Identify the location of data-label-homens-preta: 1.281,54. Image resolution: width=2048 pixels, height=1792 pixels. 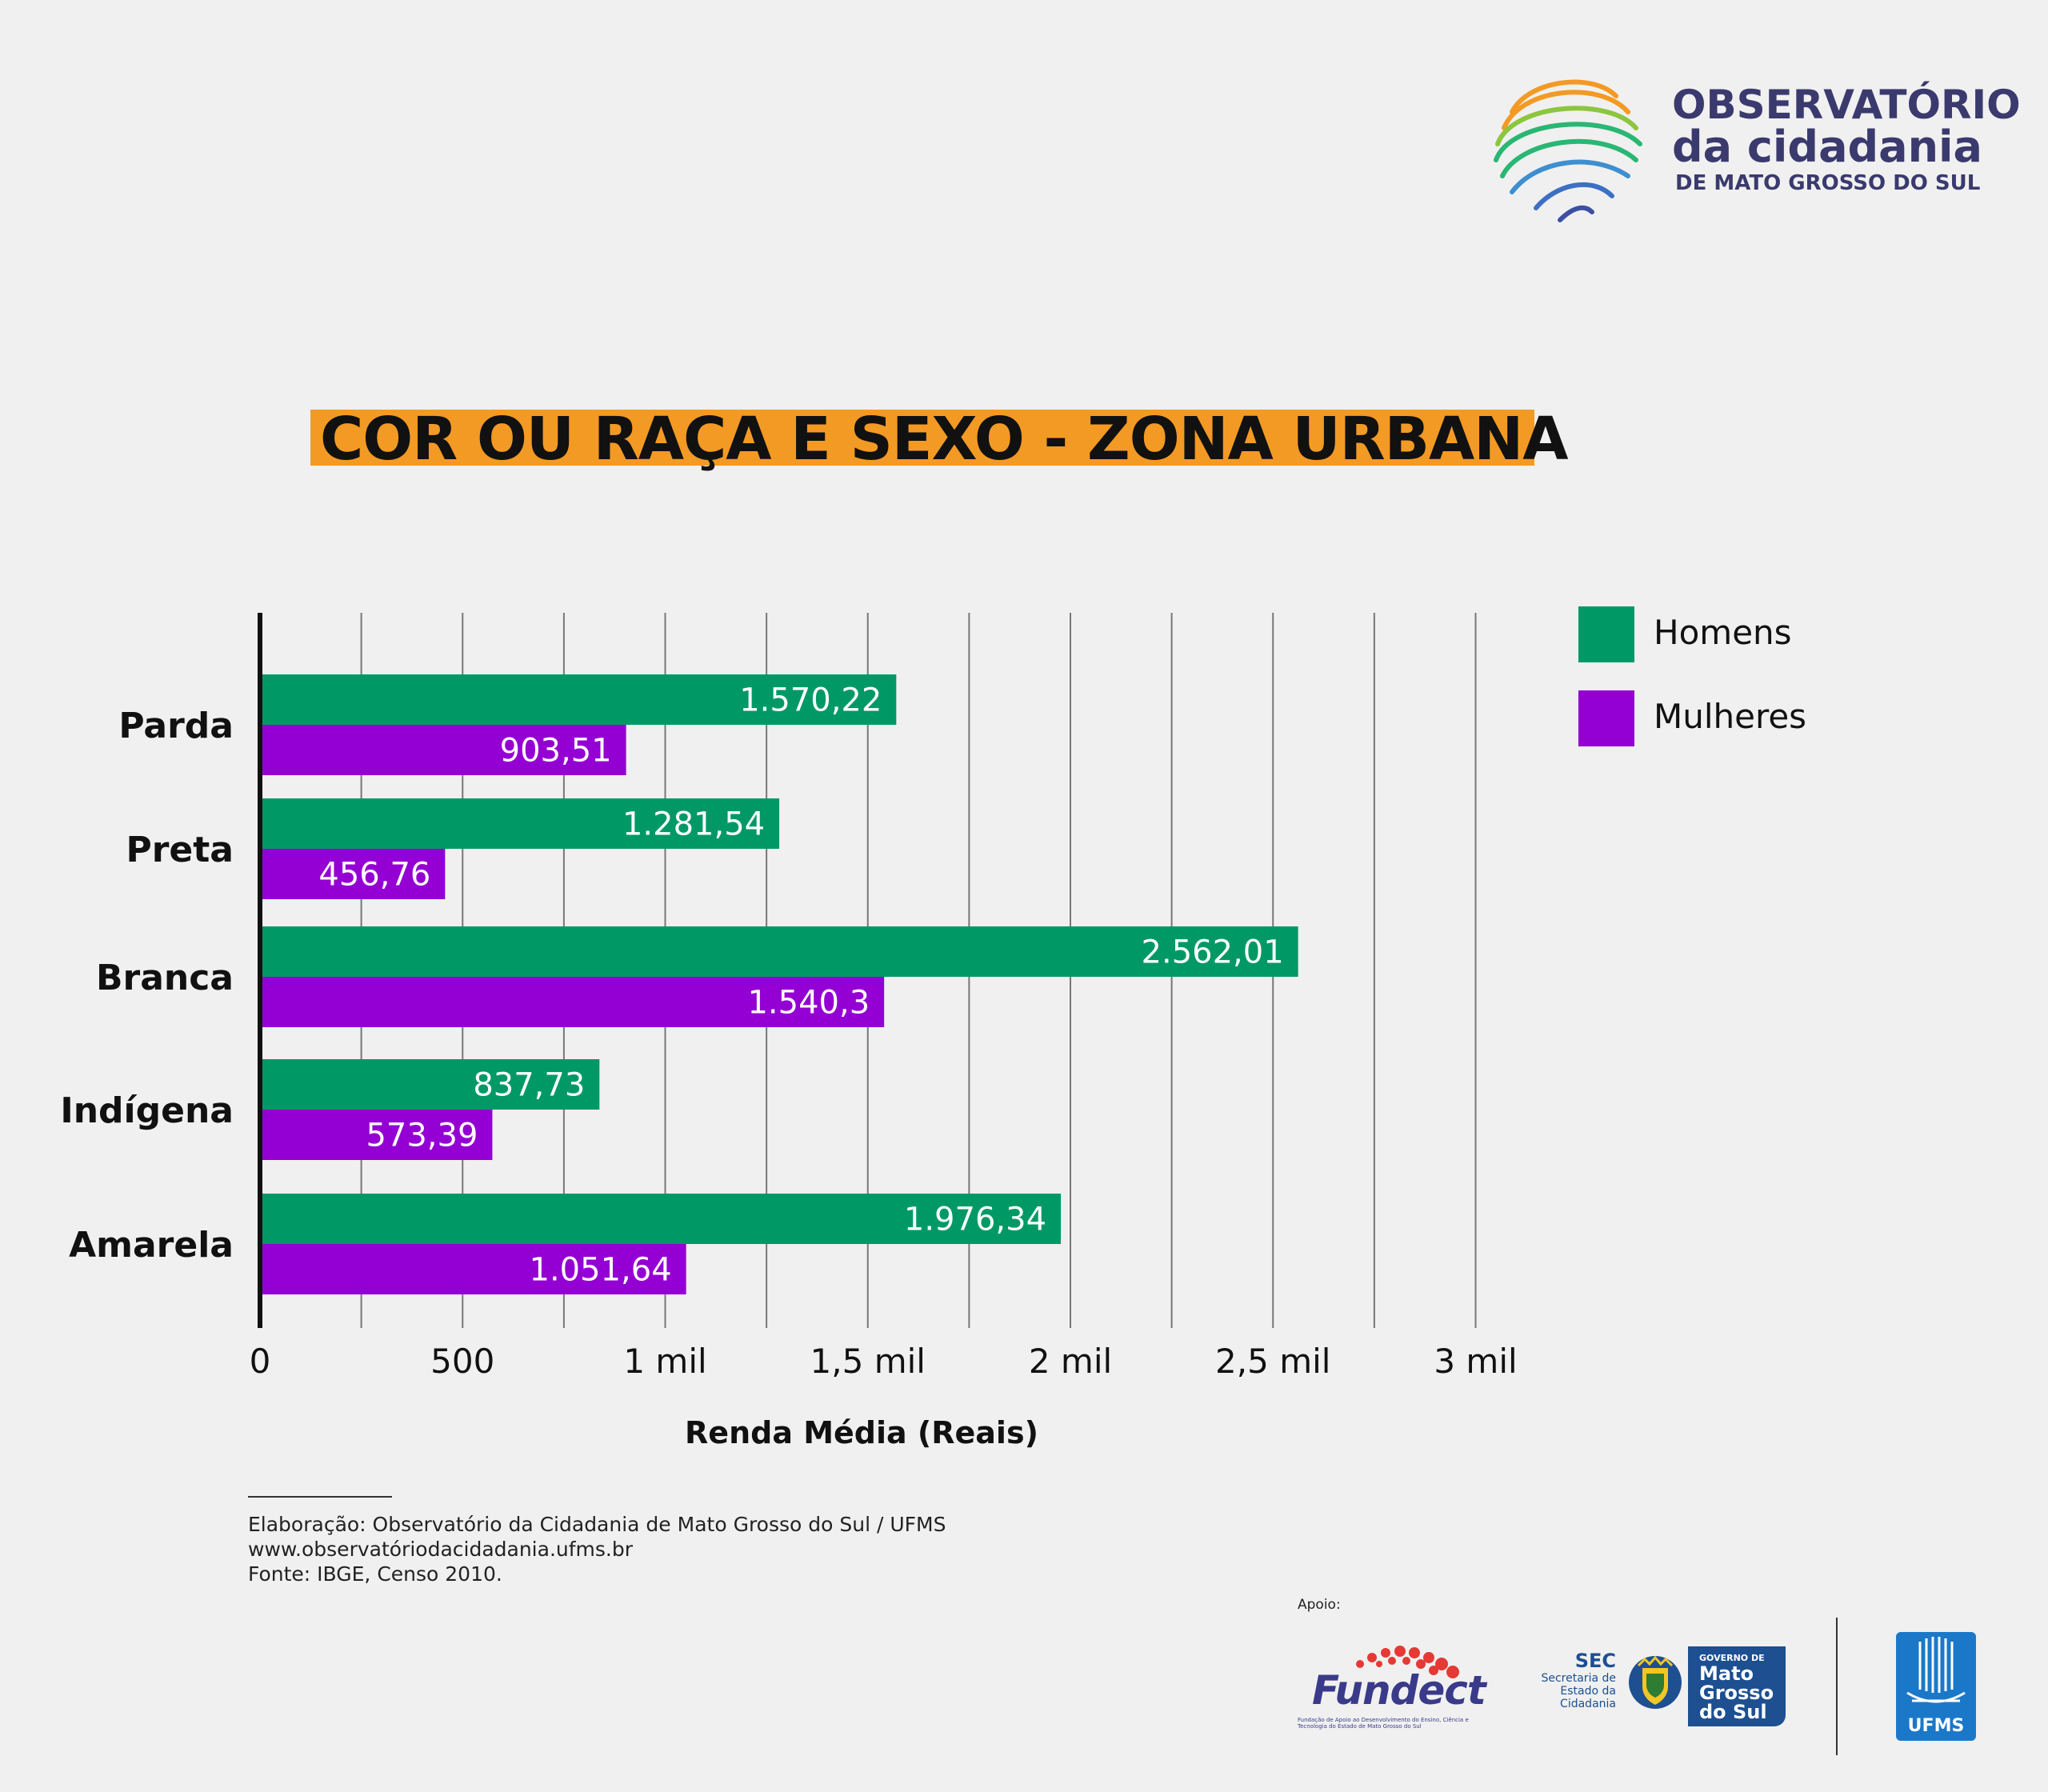
(693, 824).